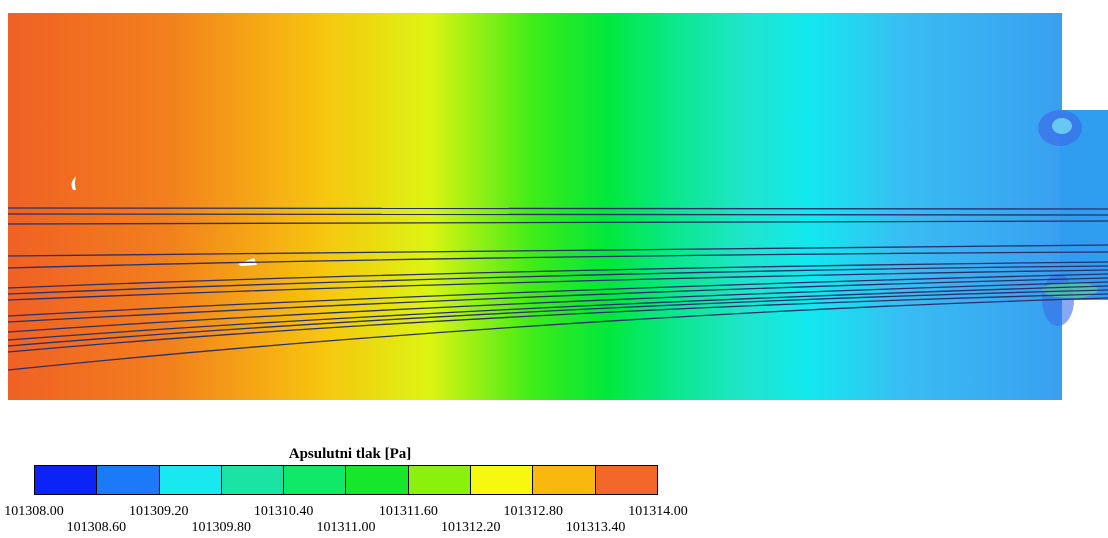 The image size is (1108, 538). Describe the element at coordinates (408, 511) in the screenshot. I see `color-scale-tick-label: 101311.60` at that location.